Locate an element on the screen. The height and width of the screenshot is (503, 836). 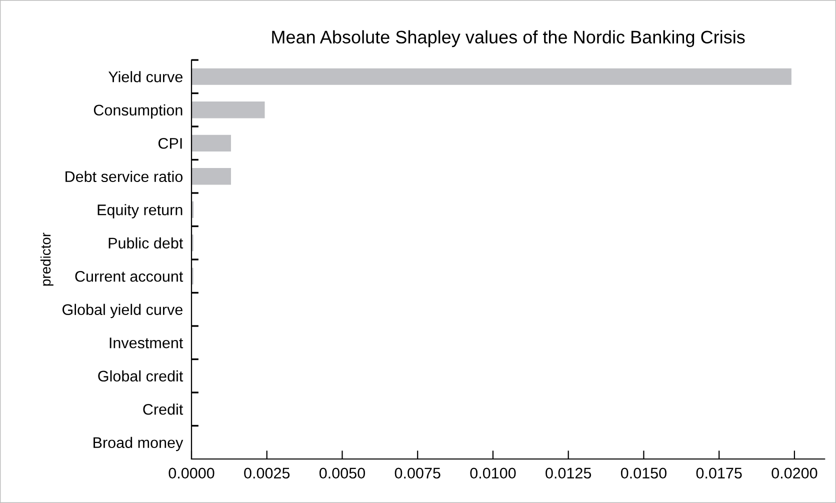
y-tick-label: Yield curve is located at coordinates (145, 76).